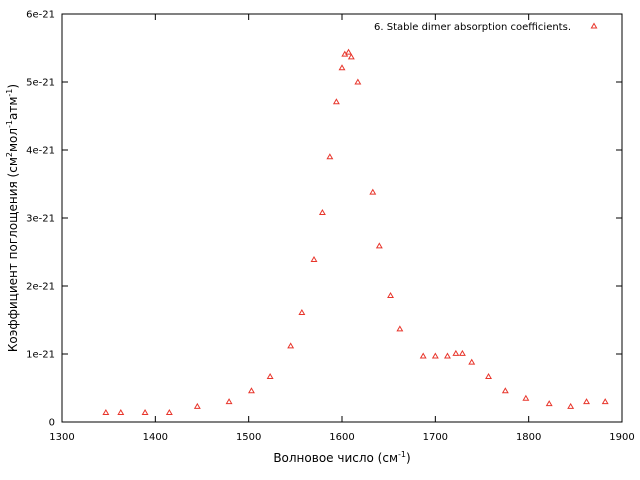 The height and width of the screenshot is (480, 640). What do you see at coordinates (248, 437) in the screenshot?
I see `x-tick-label: 1500` at bounding box center [248, 437].